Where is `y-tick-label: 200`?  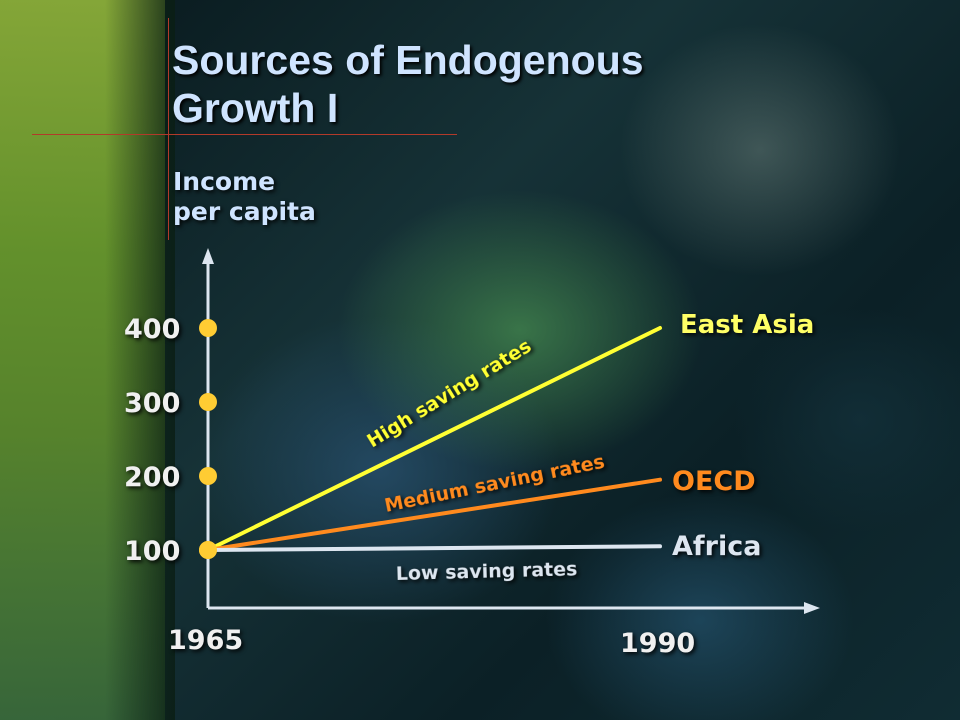 y-tick-label: 200 is located at coordinates (152, 477).